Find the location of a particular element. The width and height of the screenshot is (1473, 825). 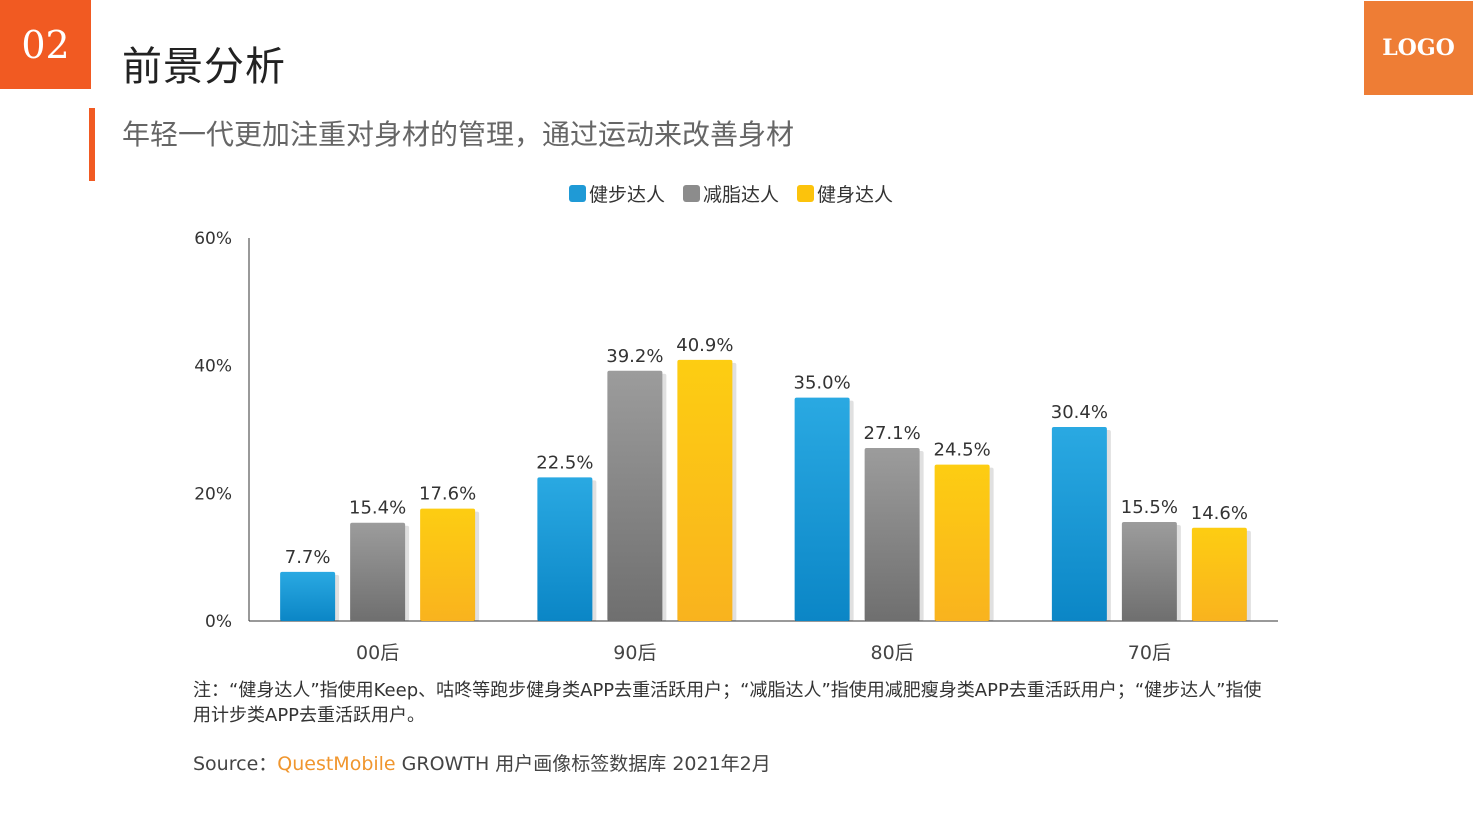

legend-swatch-gray is located at coordinates (692, 193).